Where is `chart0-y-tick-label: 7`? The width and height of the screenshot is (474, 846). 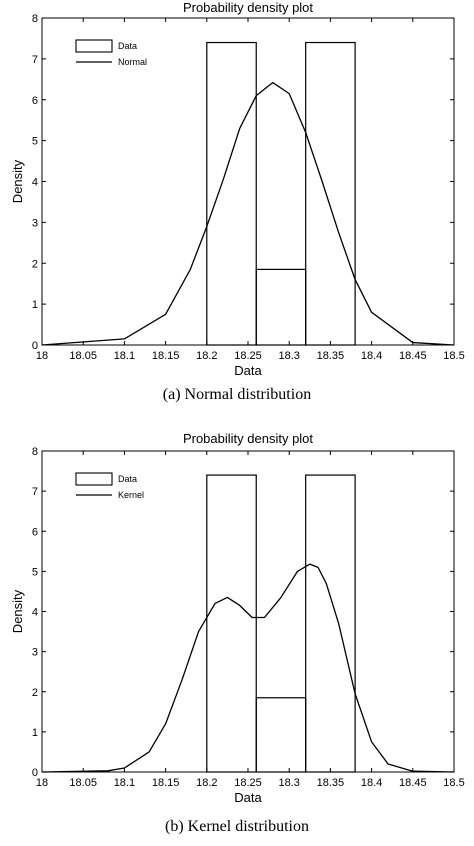
chart0-y-tick-label: 7 is located at coordinates (35, 60).